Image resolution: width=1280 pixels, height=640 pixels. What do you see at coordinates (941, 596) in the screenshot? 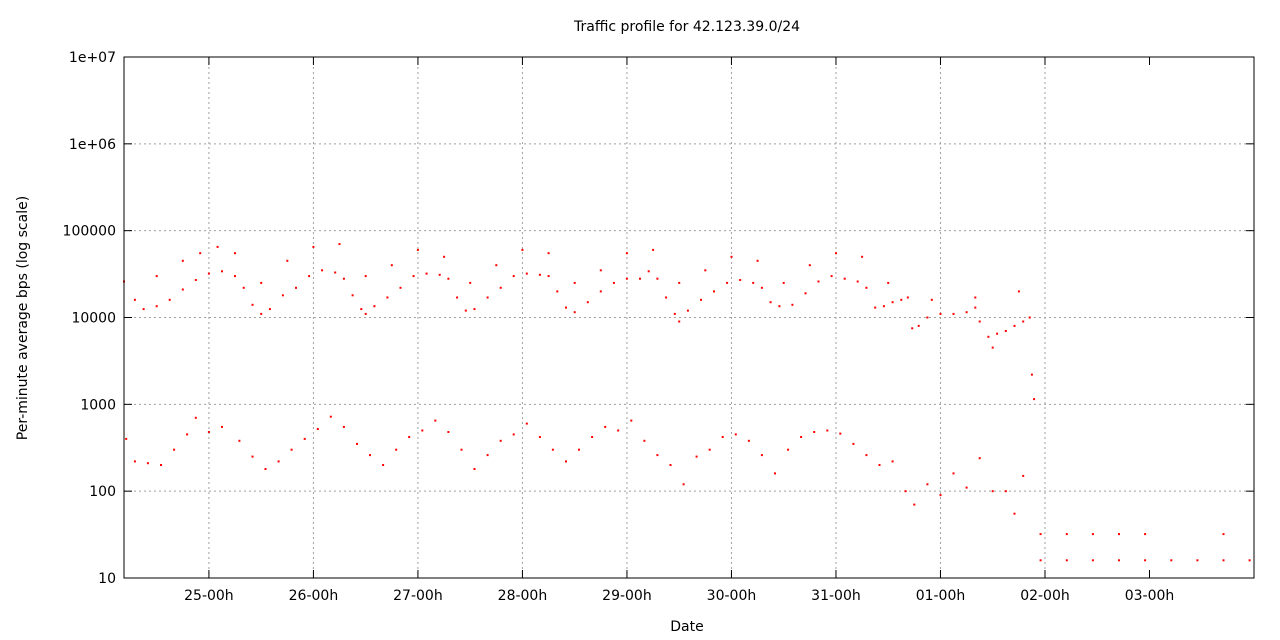
I see `x-tick-label: 01-00h` at bounding box center [941, 596].